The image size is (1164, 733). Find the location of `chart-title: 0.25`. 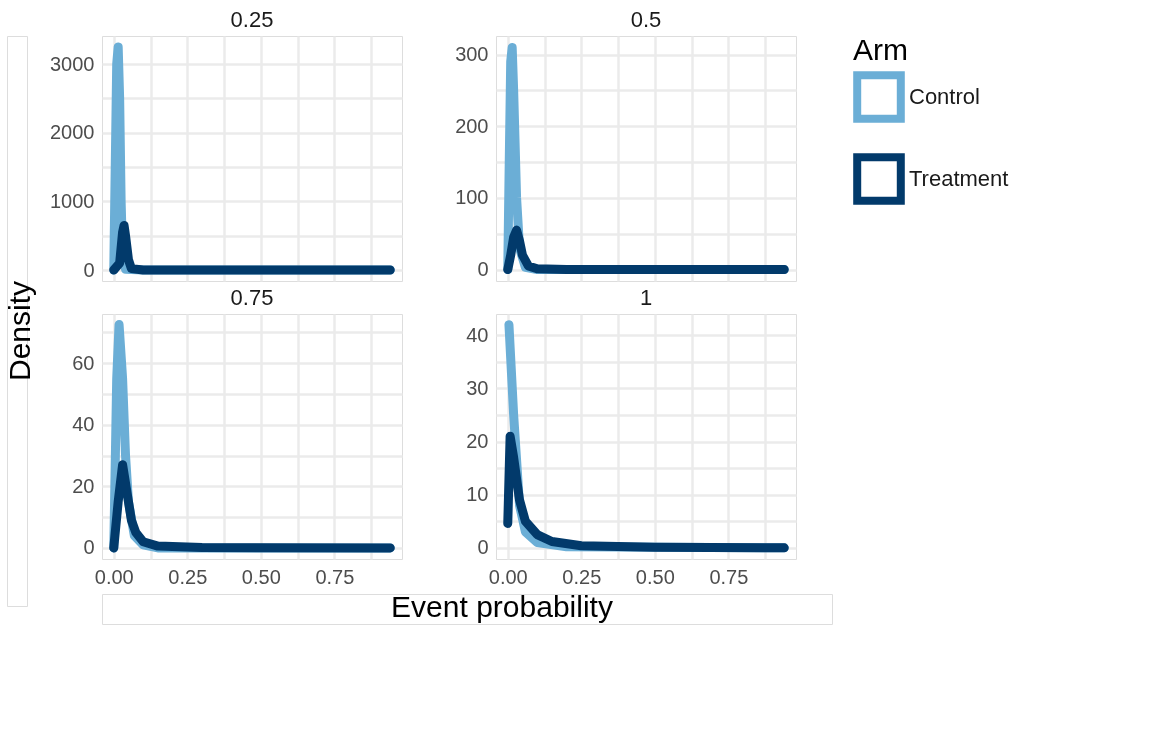

chart-title: 0.25 is located at coordinates (252, 19).